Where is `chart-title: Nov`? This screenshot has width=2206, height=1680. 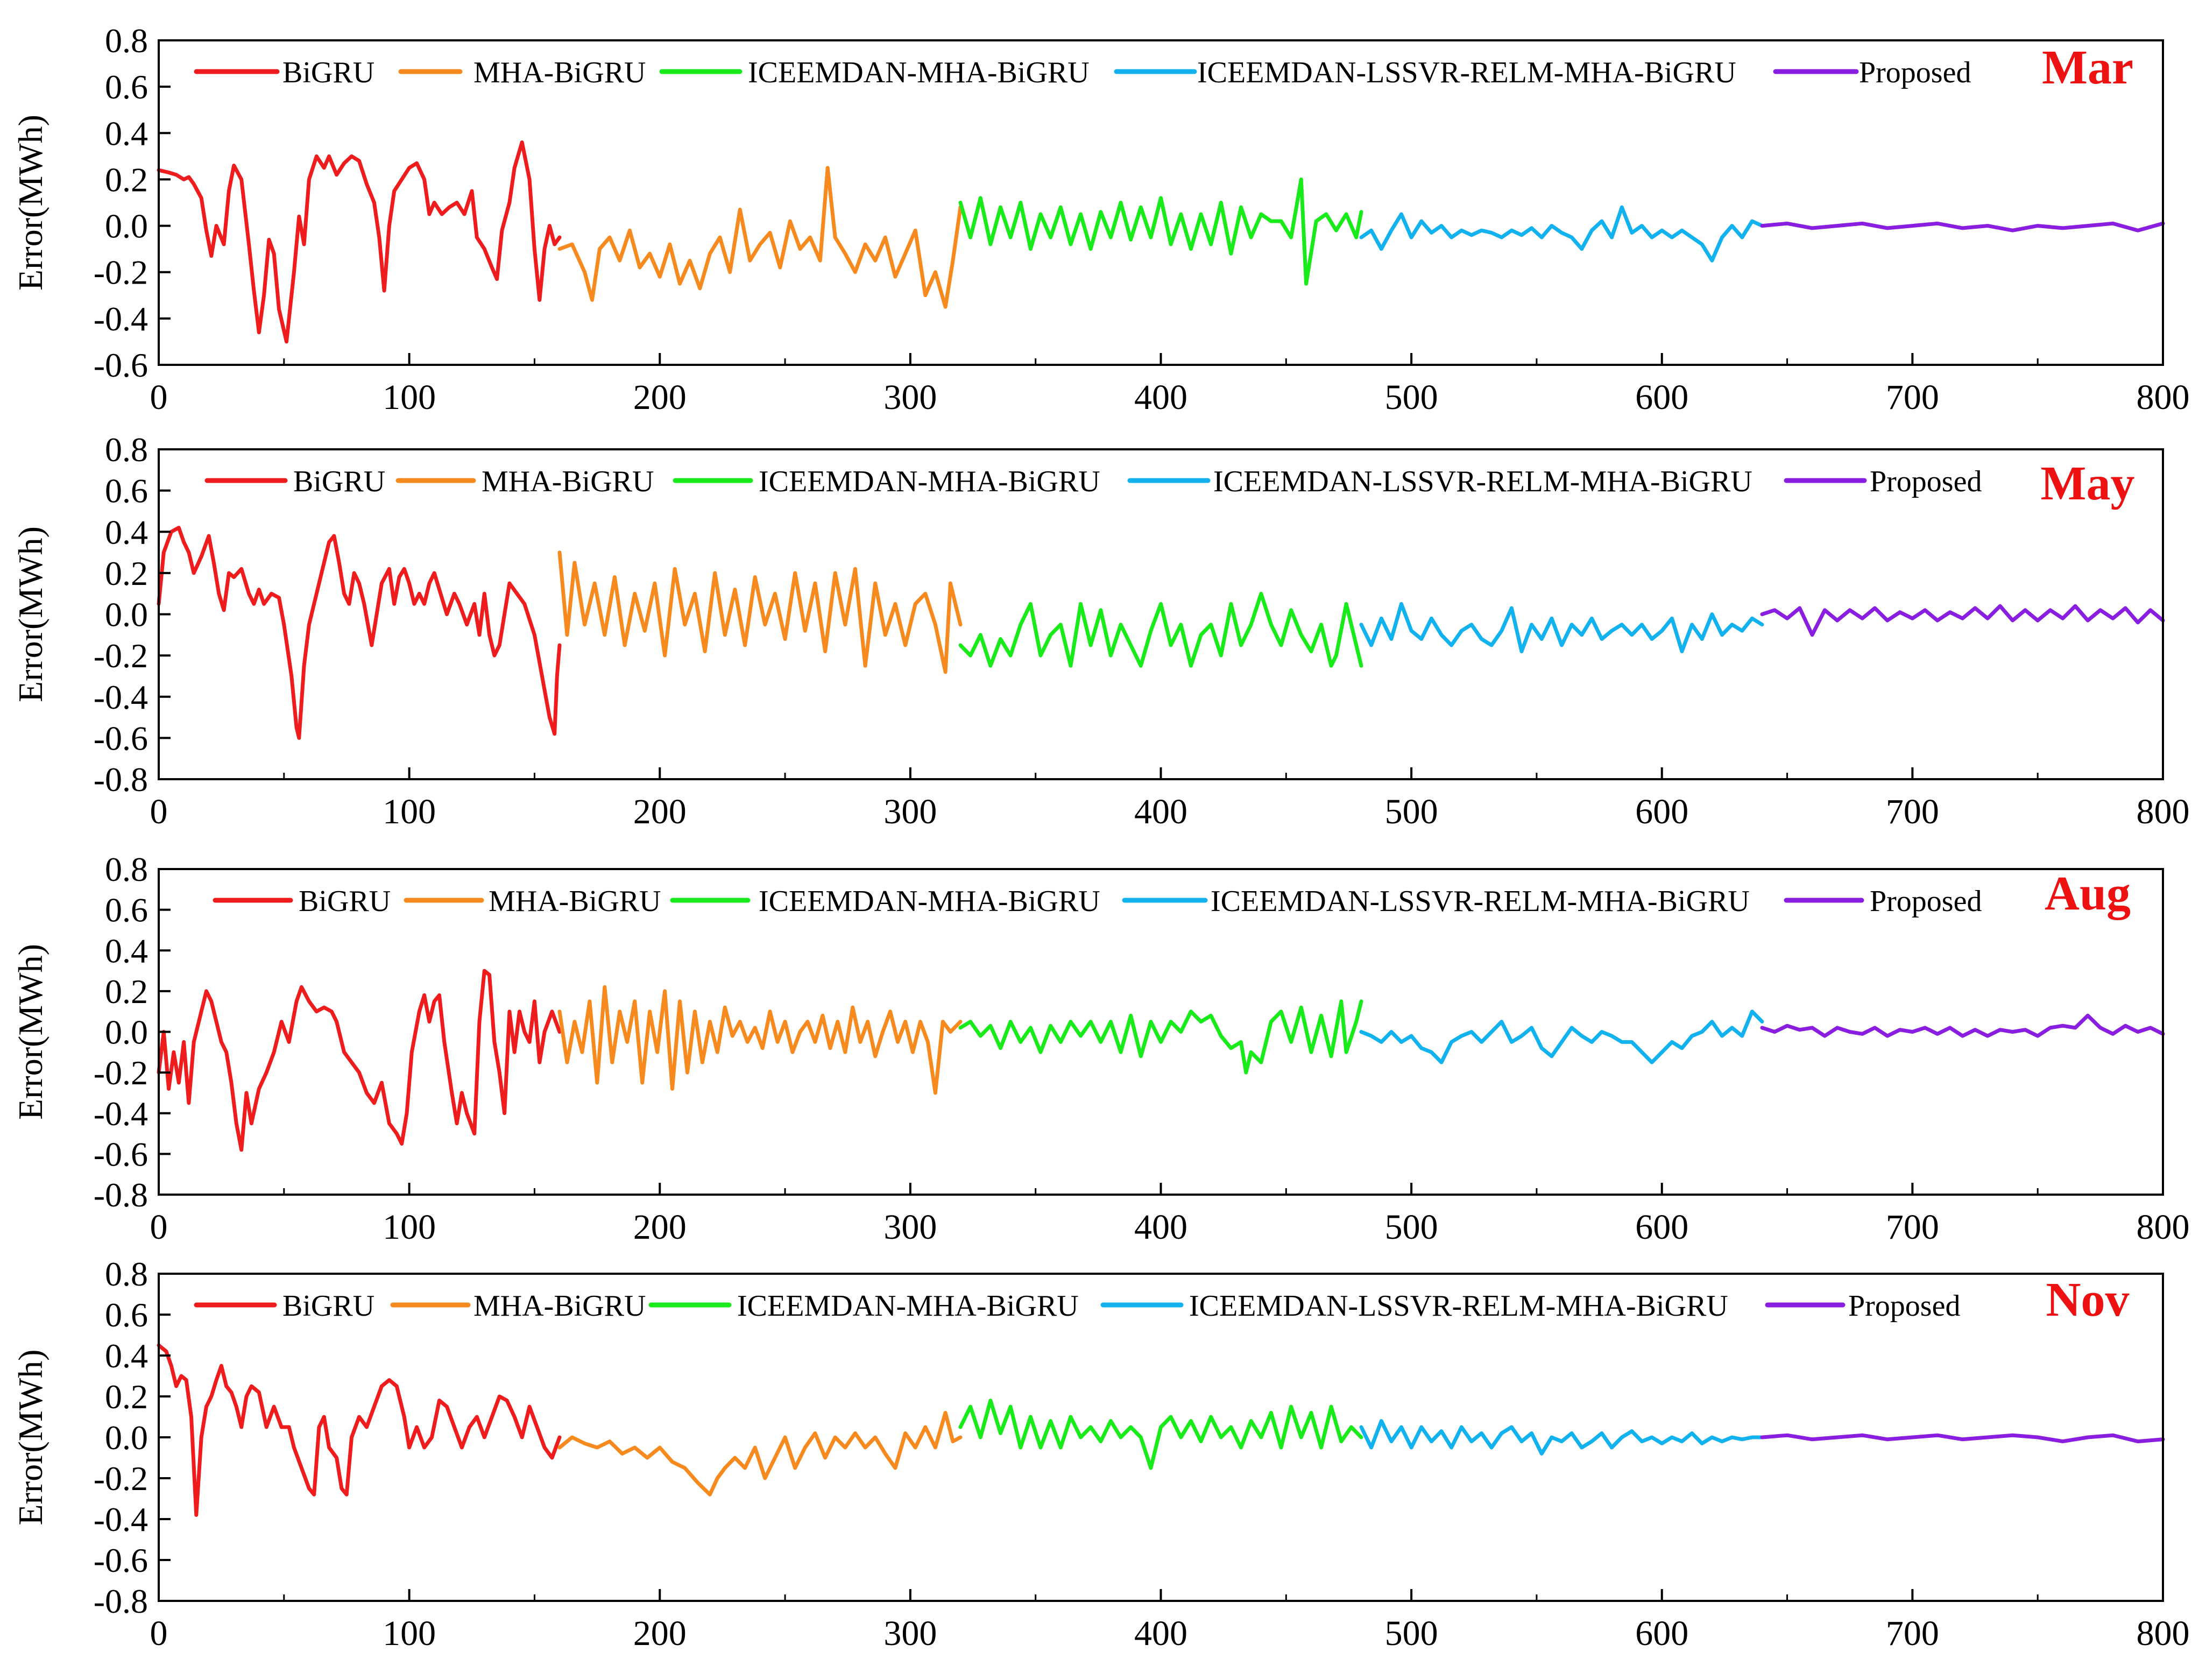
chart-title: Nov is located at coordinates (2088, 1299).